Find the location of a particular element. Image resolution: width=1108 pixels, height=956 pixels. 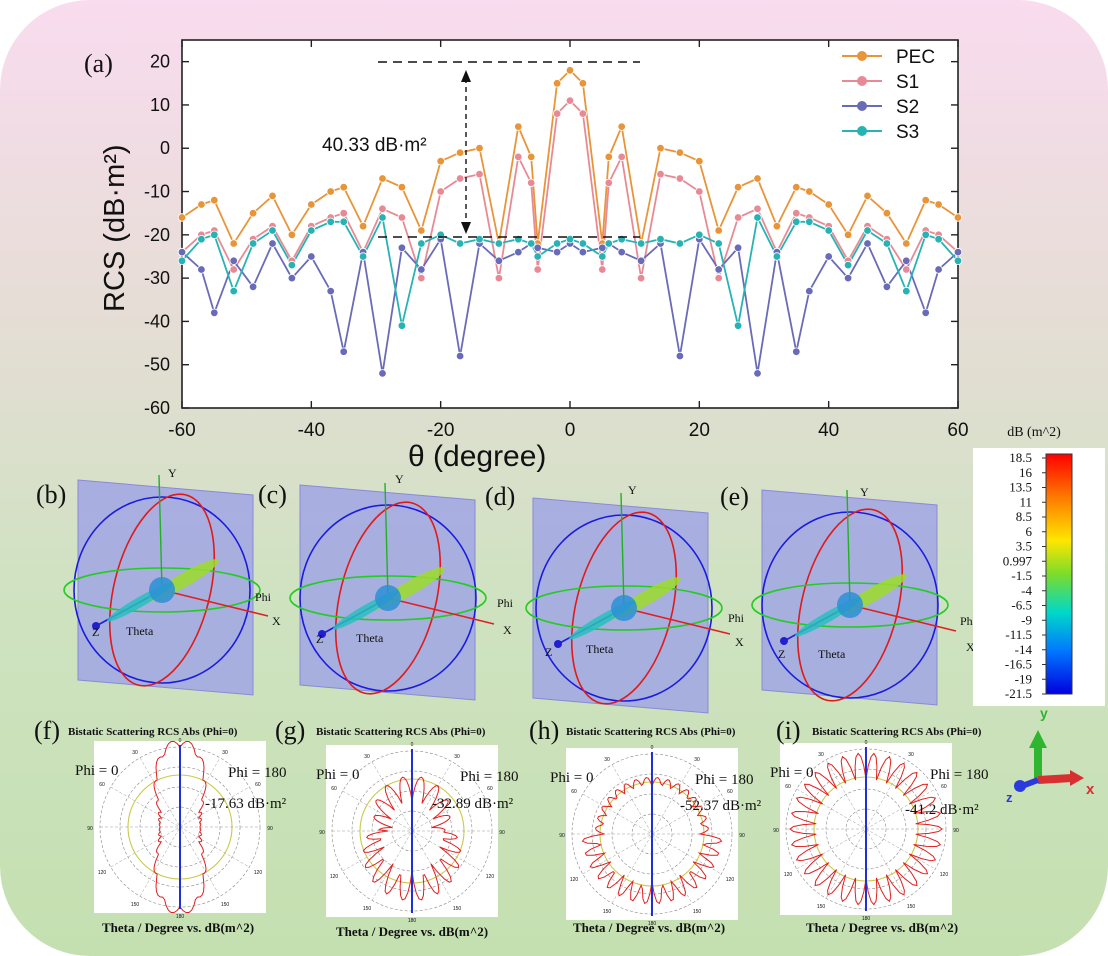

axis-triad: y z x is located at coordinates (1050, 755).